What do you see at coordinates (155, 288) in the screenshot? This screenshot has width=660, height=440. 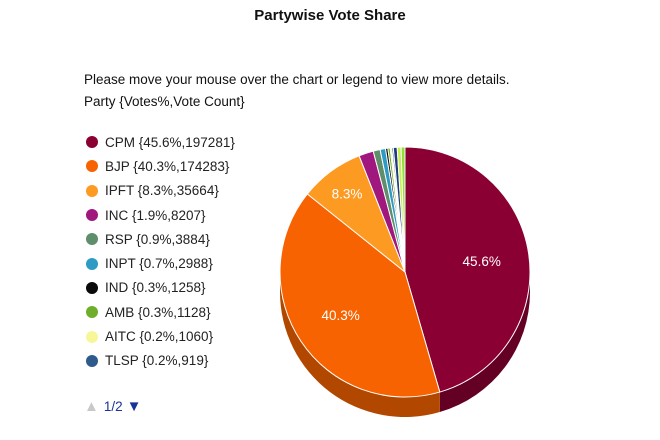 I see `legend-label: IND {0.3%,1258}` at bounding box center [155, 288].